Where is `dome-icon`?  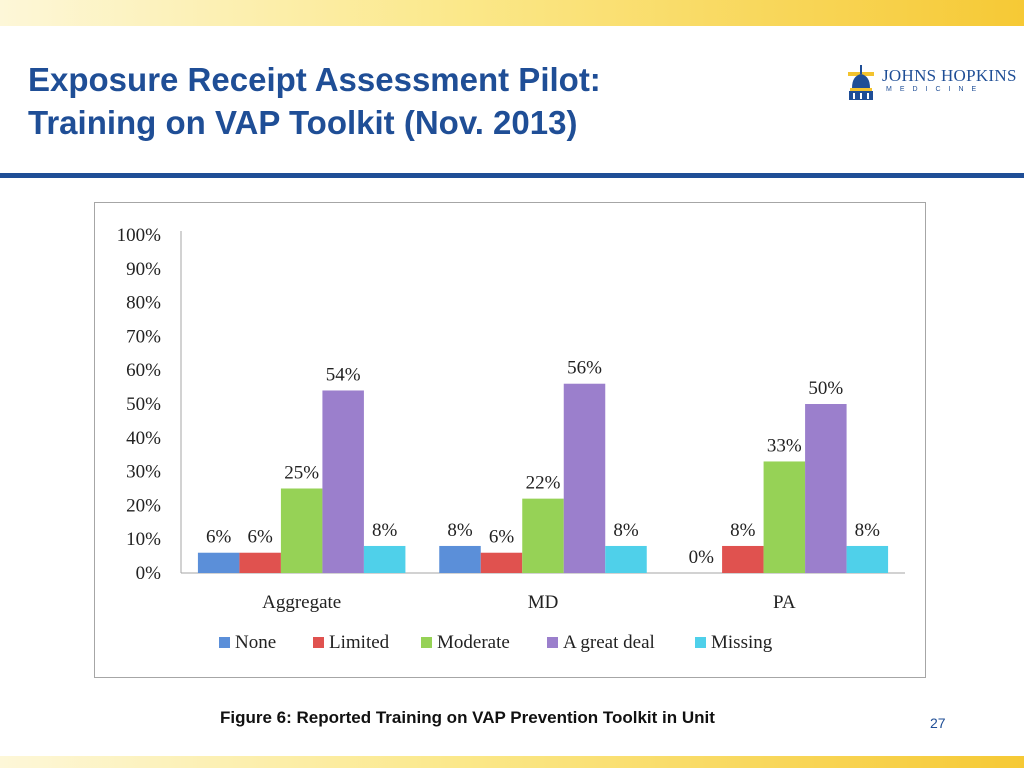
dome-icon is located at coordinates (861, 82).